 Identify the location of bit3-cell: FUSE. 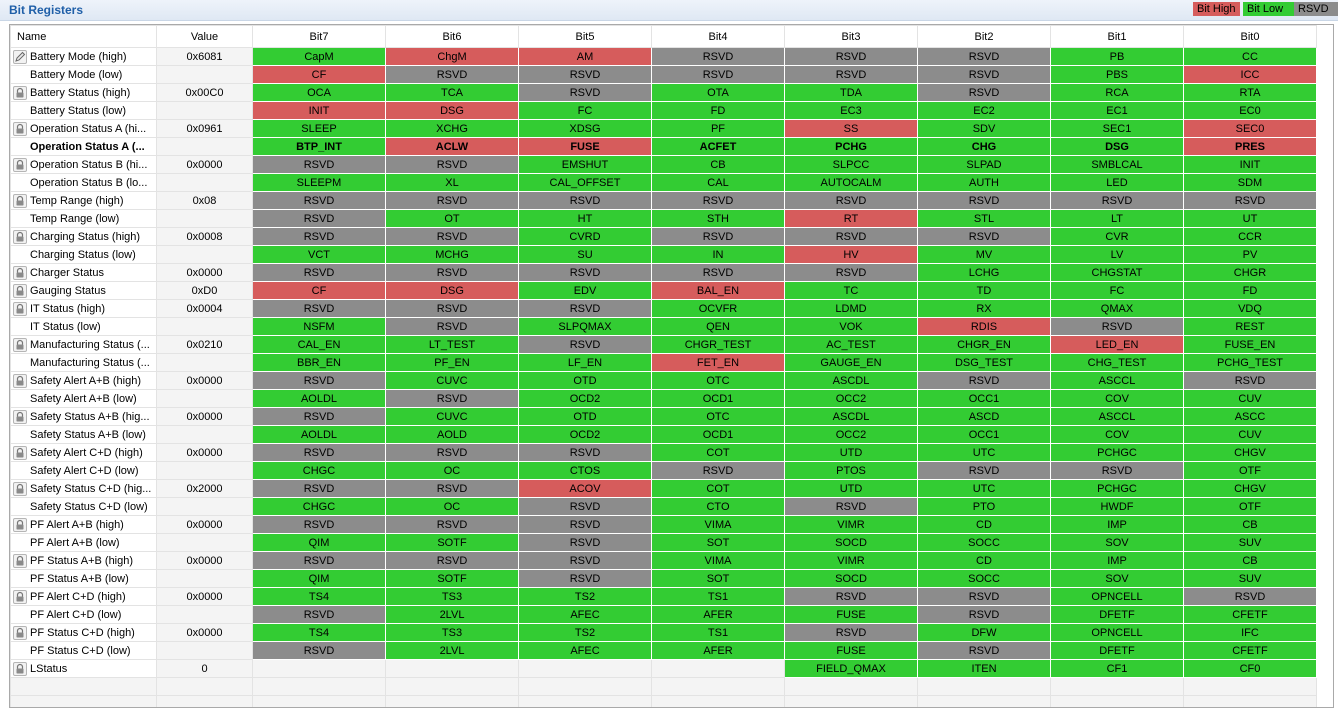
(851, 614).